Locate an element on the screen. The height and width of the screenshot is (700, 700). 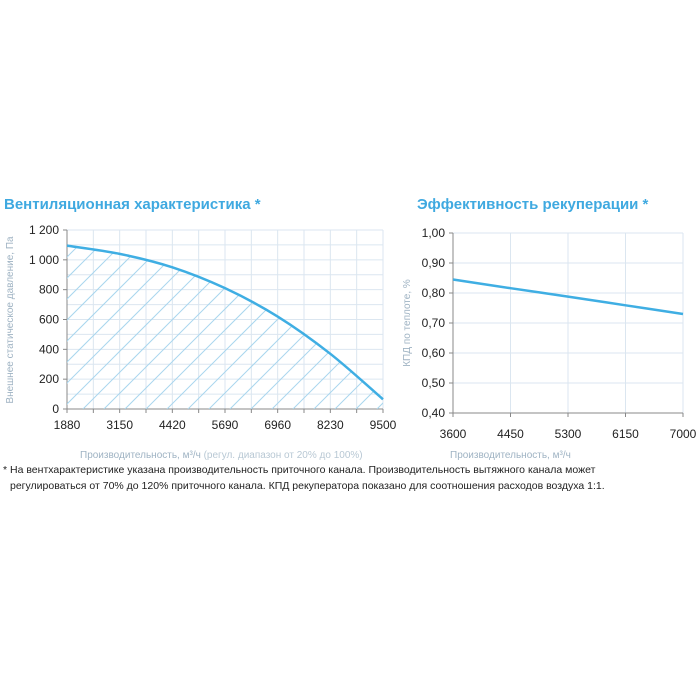
y-tick-label: 0,70 is located at coordinates (434, 323).